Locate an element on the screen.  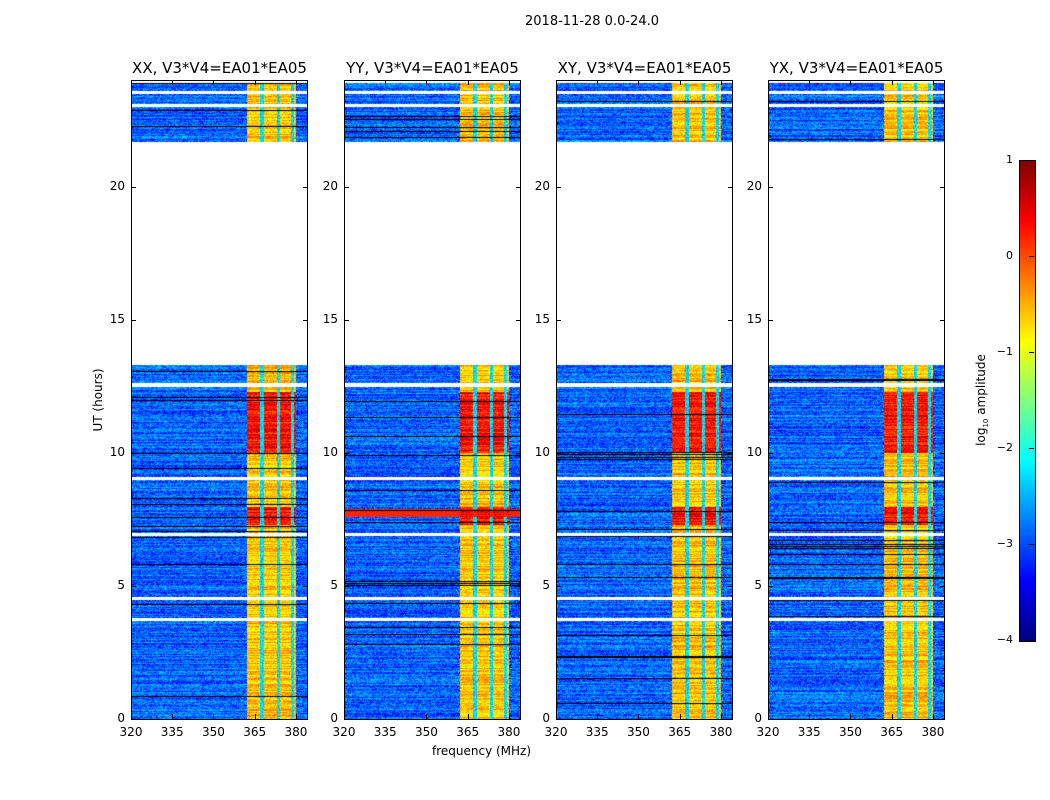
colorbar-tick-label: 1 is located at coordinates (1009, 159).